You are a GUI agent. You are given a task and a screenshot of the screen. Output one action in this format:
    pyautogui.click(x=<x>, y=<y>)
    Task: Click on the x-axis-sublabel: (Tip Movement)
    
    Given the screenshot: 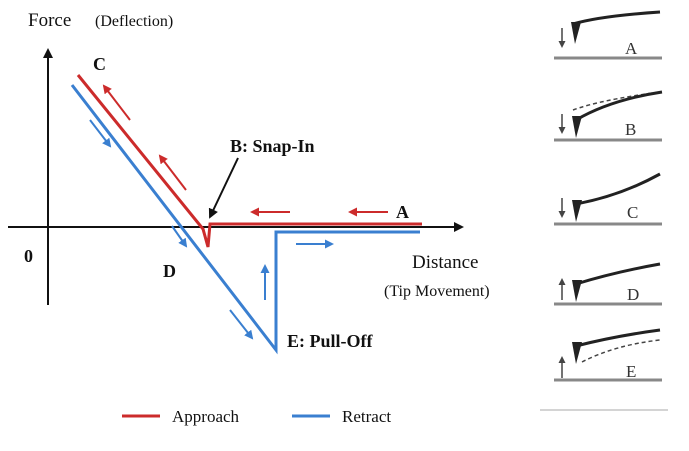 What is the action you would take?
    pyautogui.click(x=437, y=291)
    